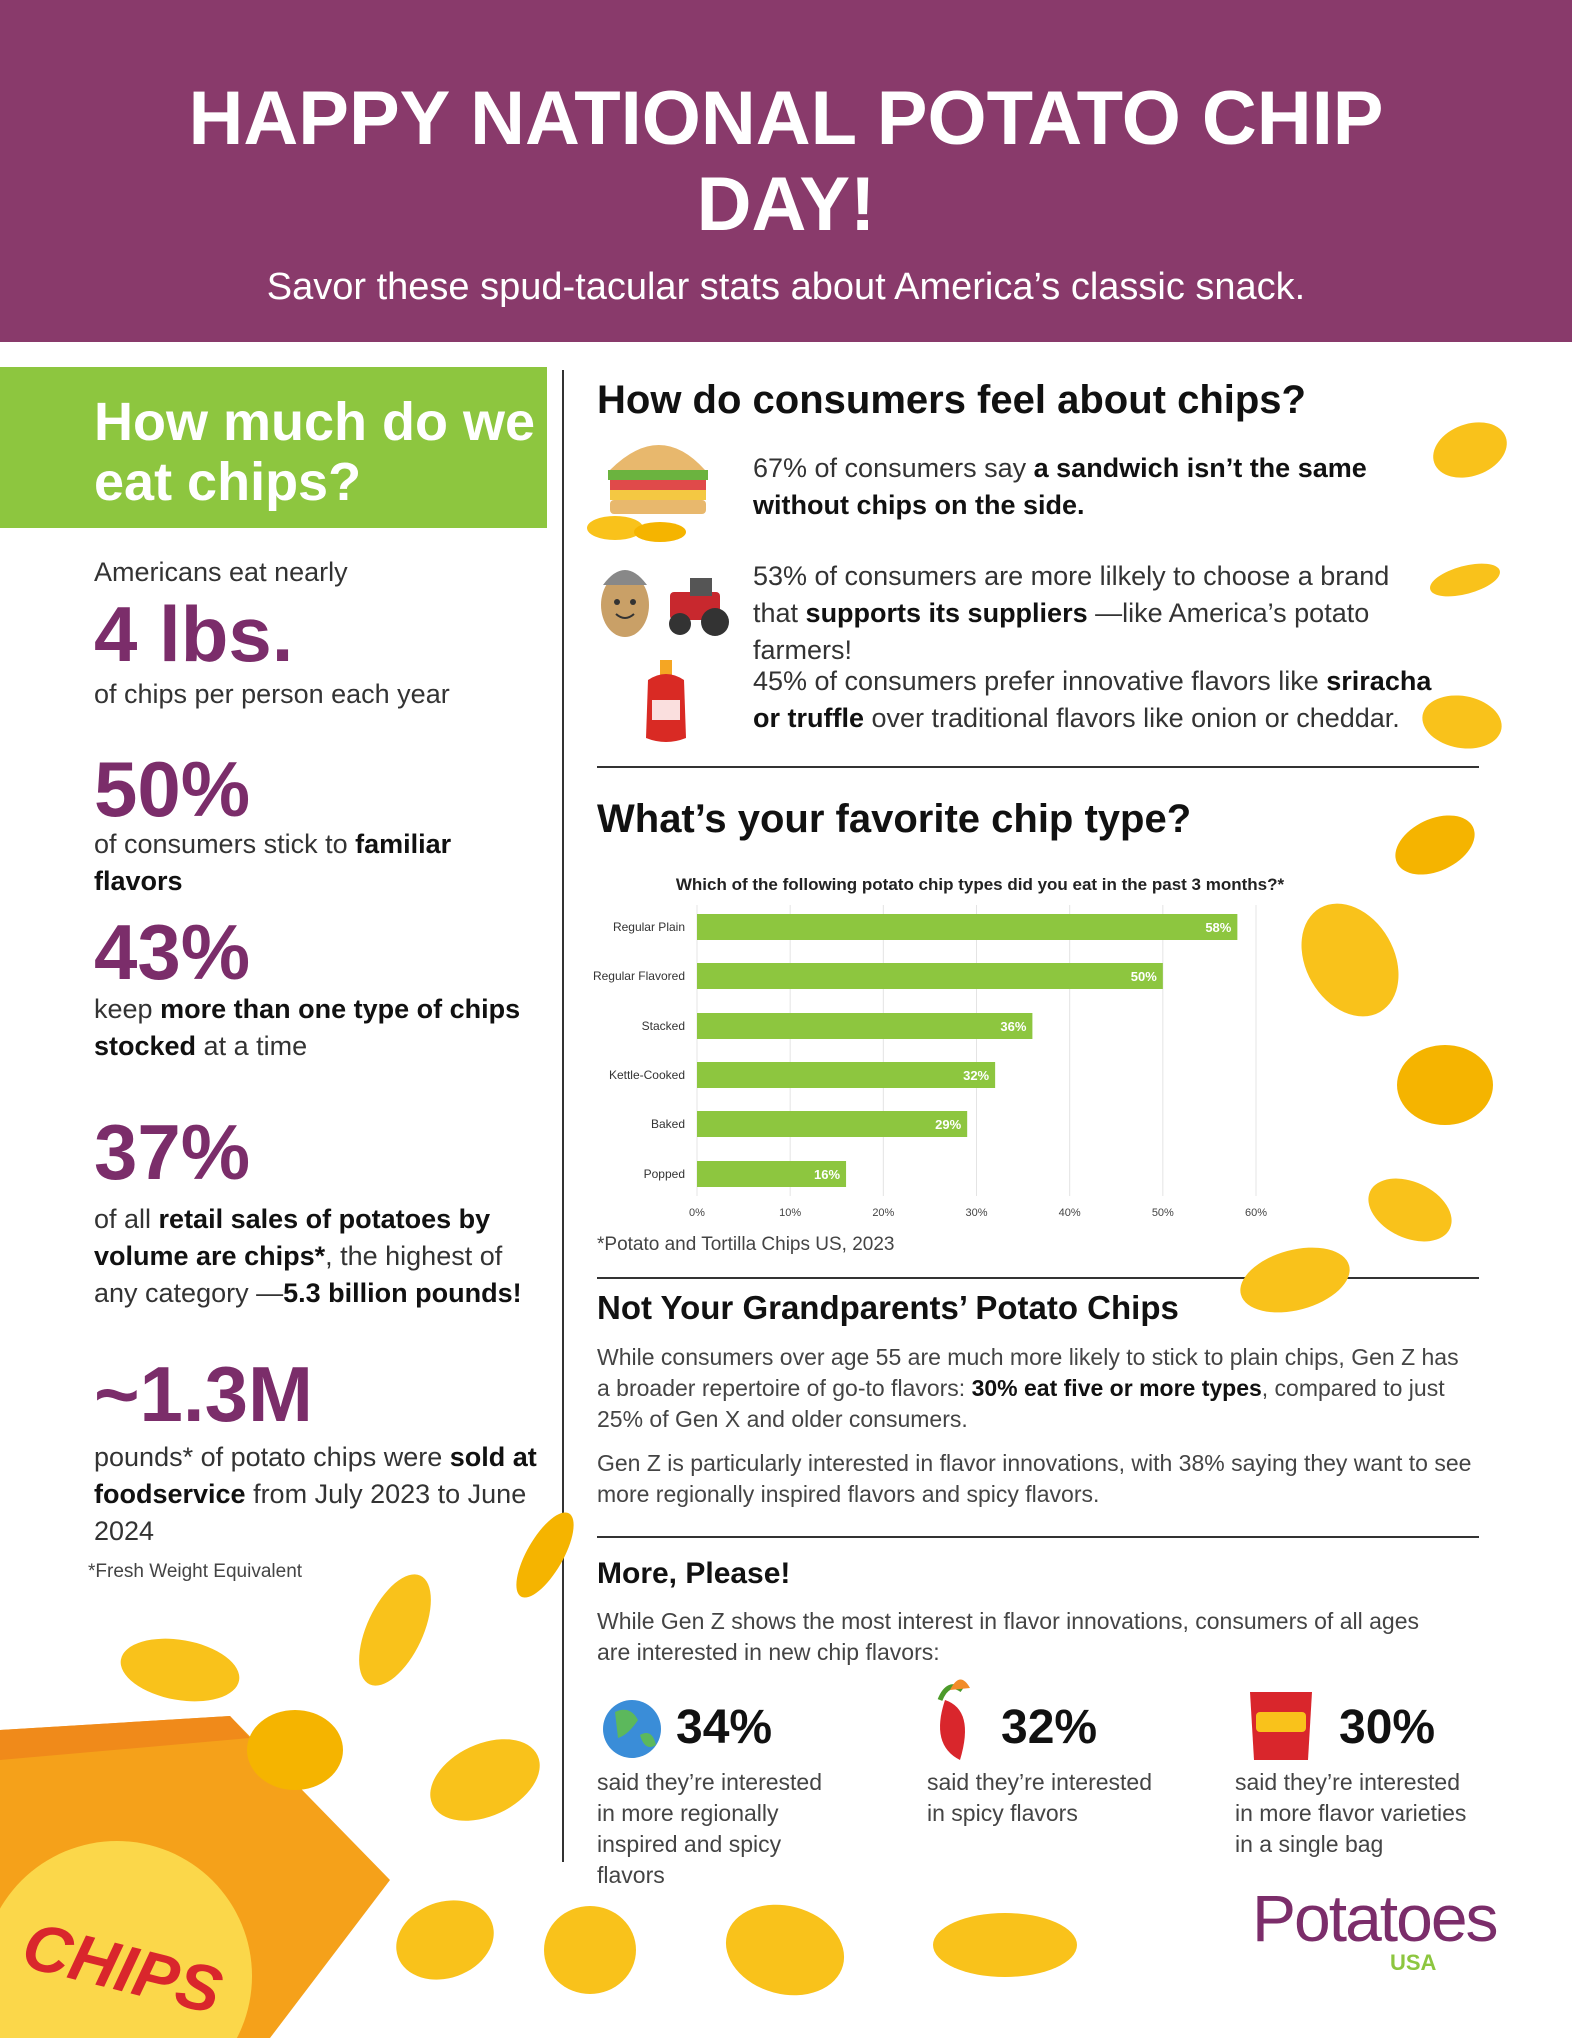 Image resolution: width=1572 pixels, height=2038 pixels. I want to click on text-segment: from July 2023 to June 2024, so click(310, 1512).